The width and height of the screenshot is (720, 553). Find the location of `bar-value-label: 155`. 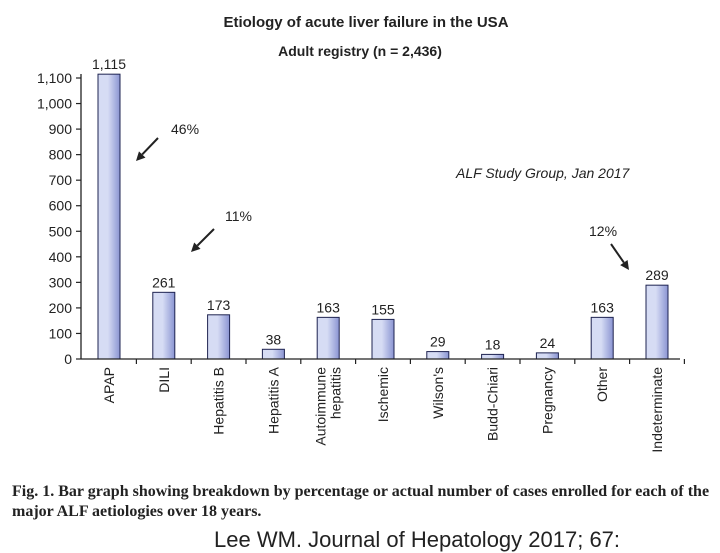

bar-value-label: 155 is located at coordinates (383, 309).